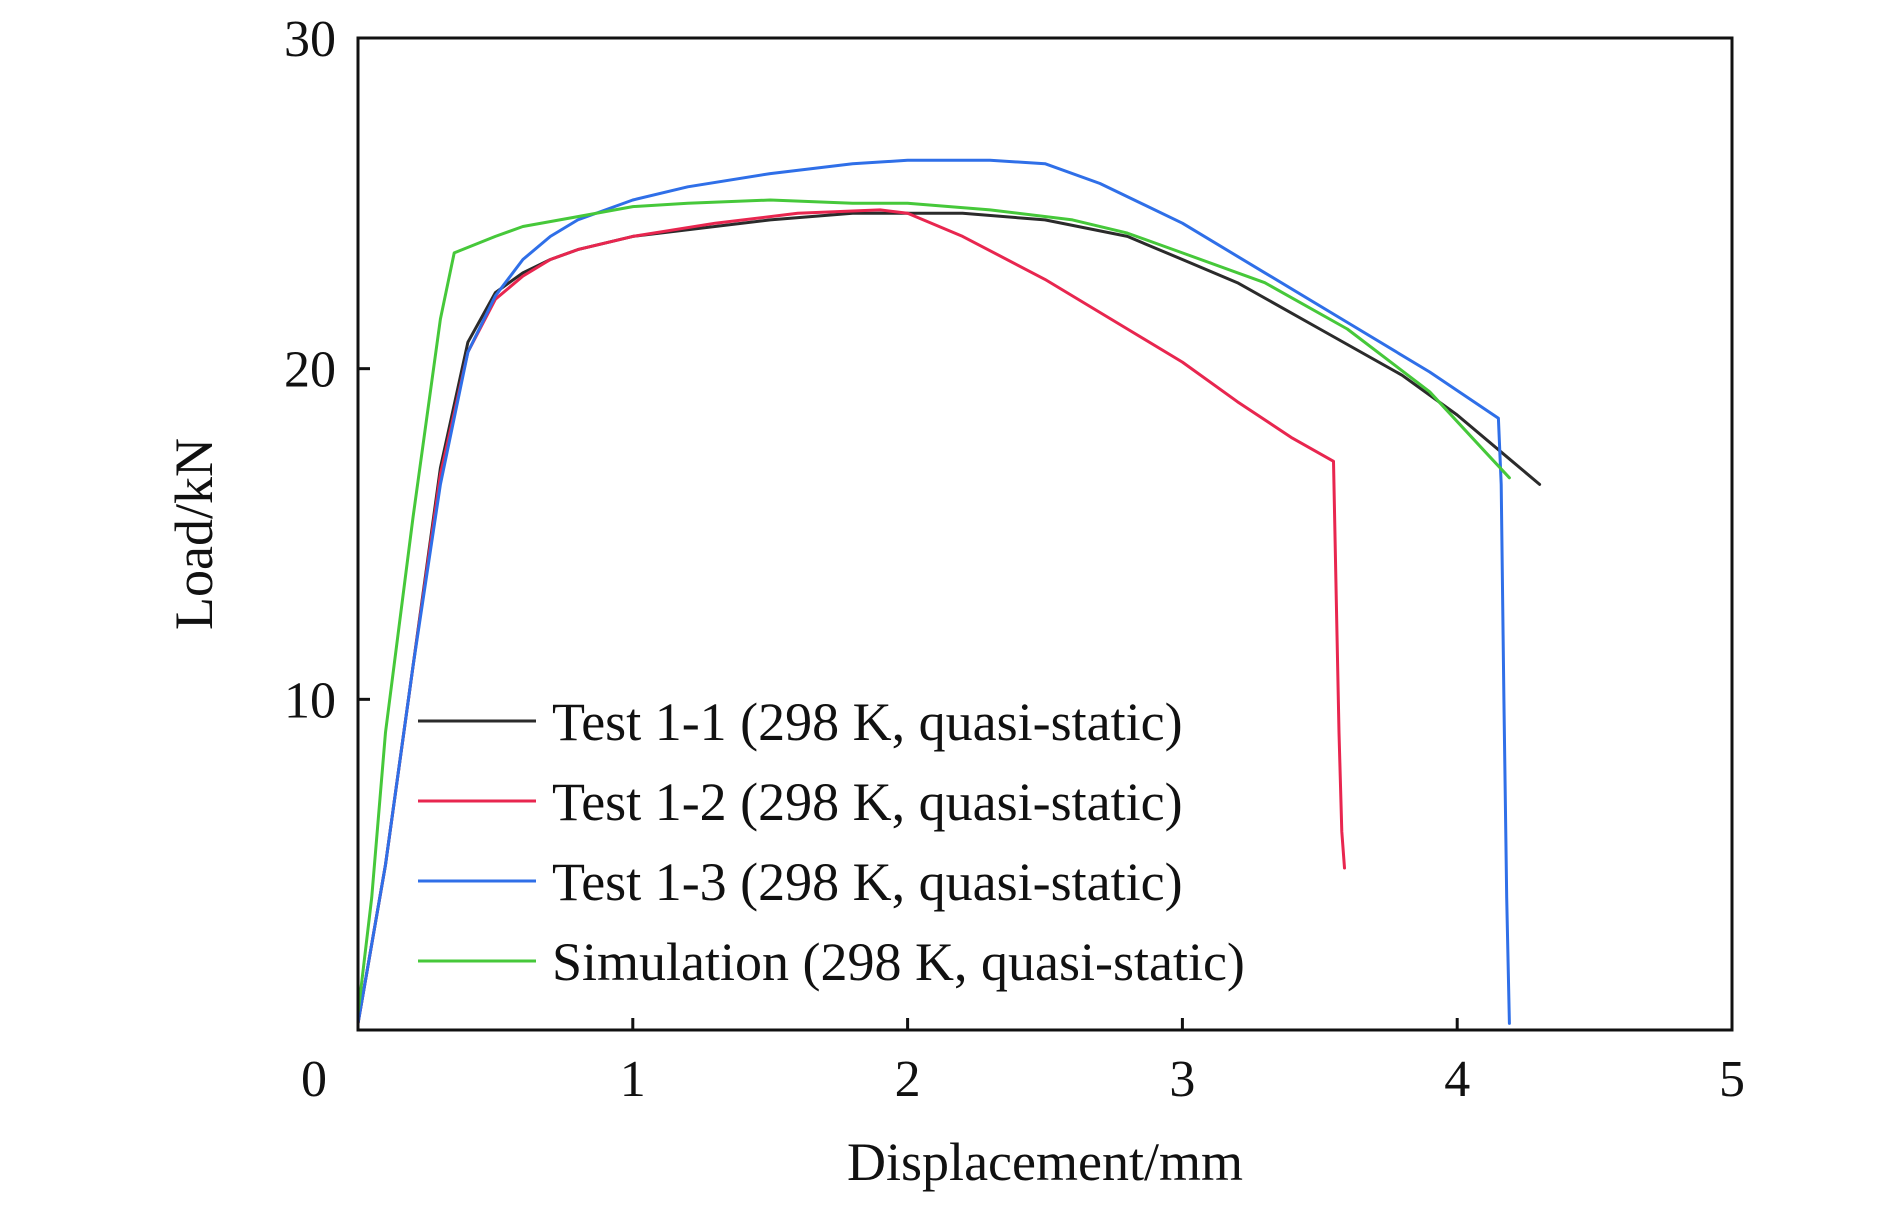  I want to click on y-tick-label-20: 20, so click(310, 370).